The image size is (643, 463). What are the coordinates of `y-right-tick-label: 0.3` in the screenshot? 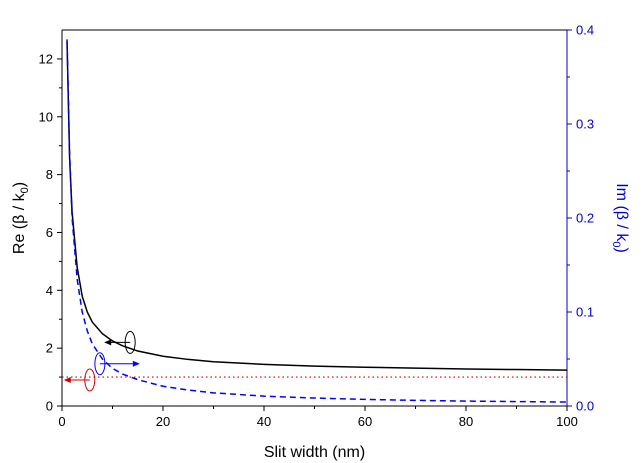 It's located at (585, 124).